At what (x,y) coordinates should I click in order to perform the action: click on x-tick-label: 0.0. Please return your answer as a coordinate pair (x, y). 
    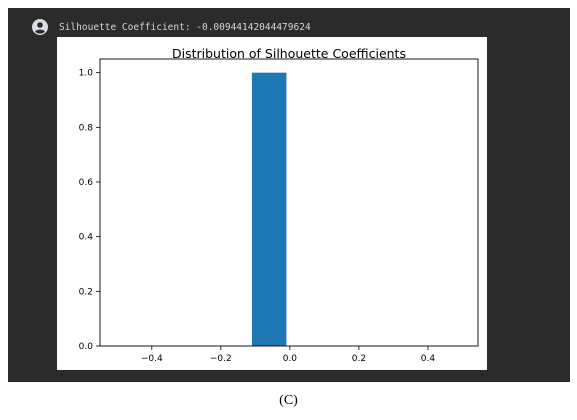
    Looking at the image, I should click on (290, 359).